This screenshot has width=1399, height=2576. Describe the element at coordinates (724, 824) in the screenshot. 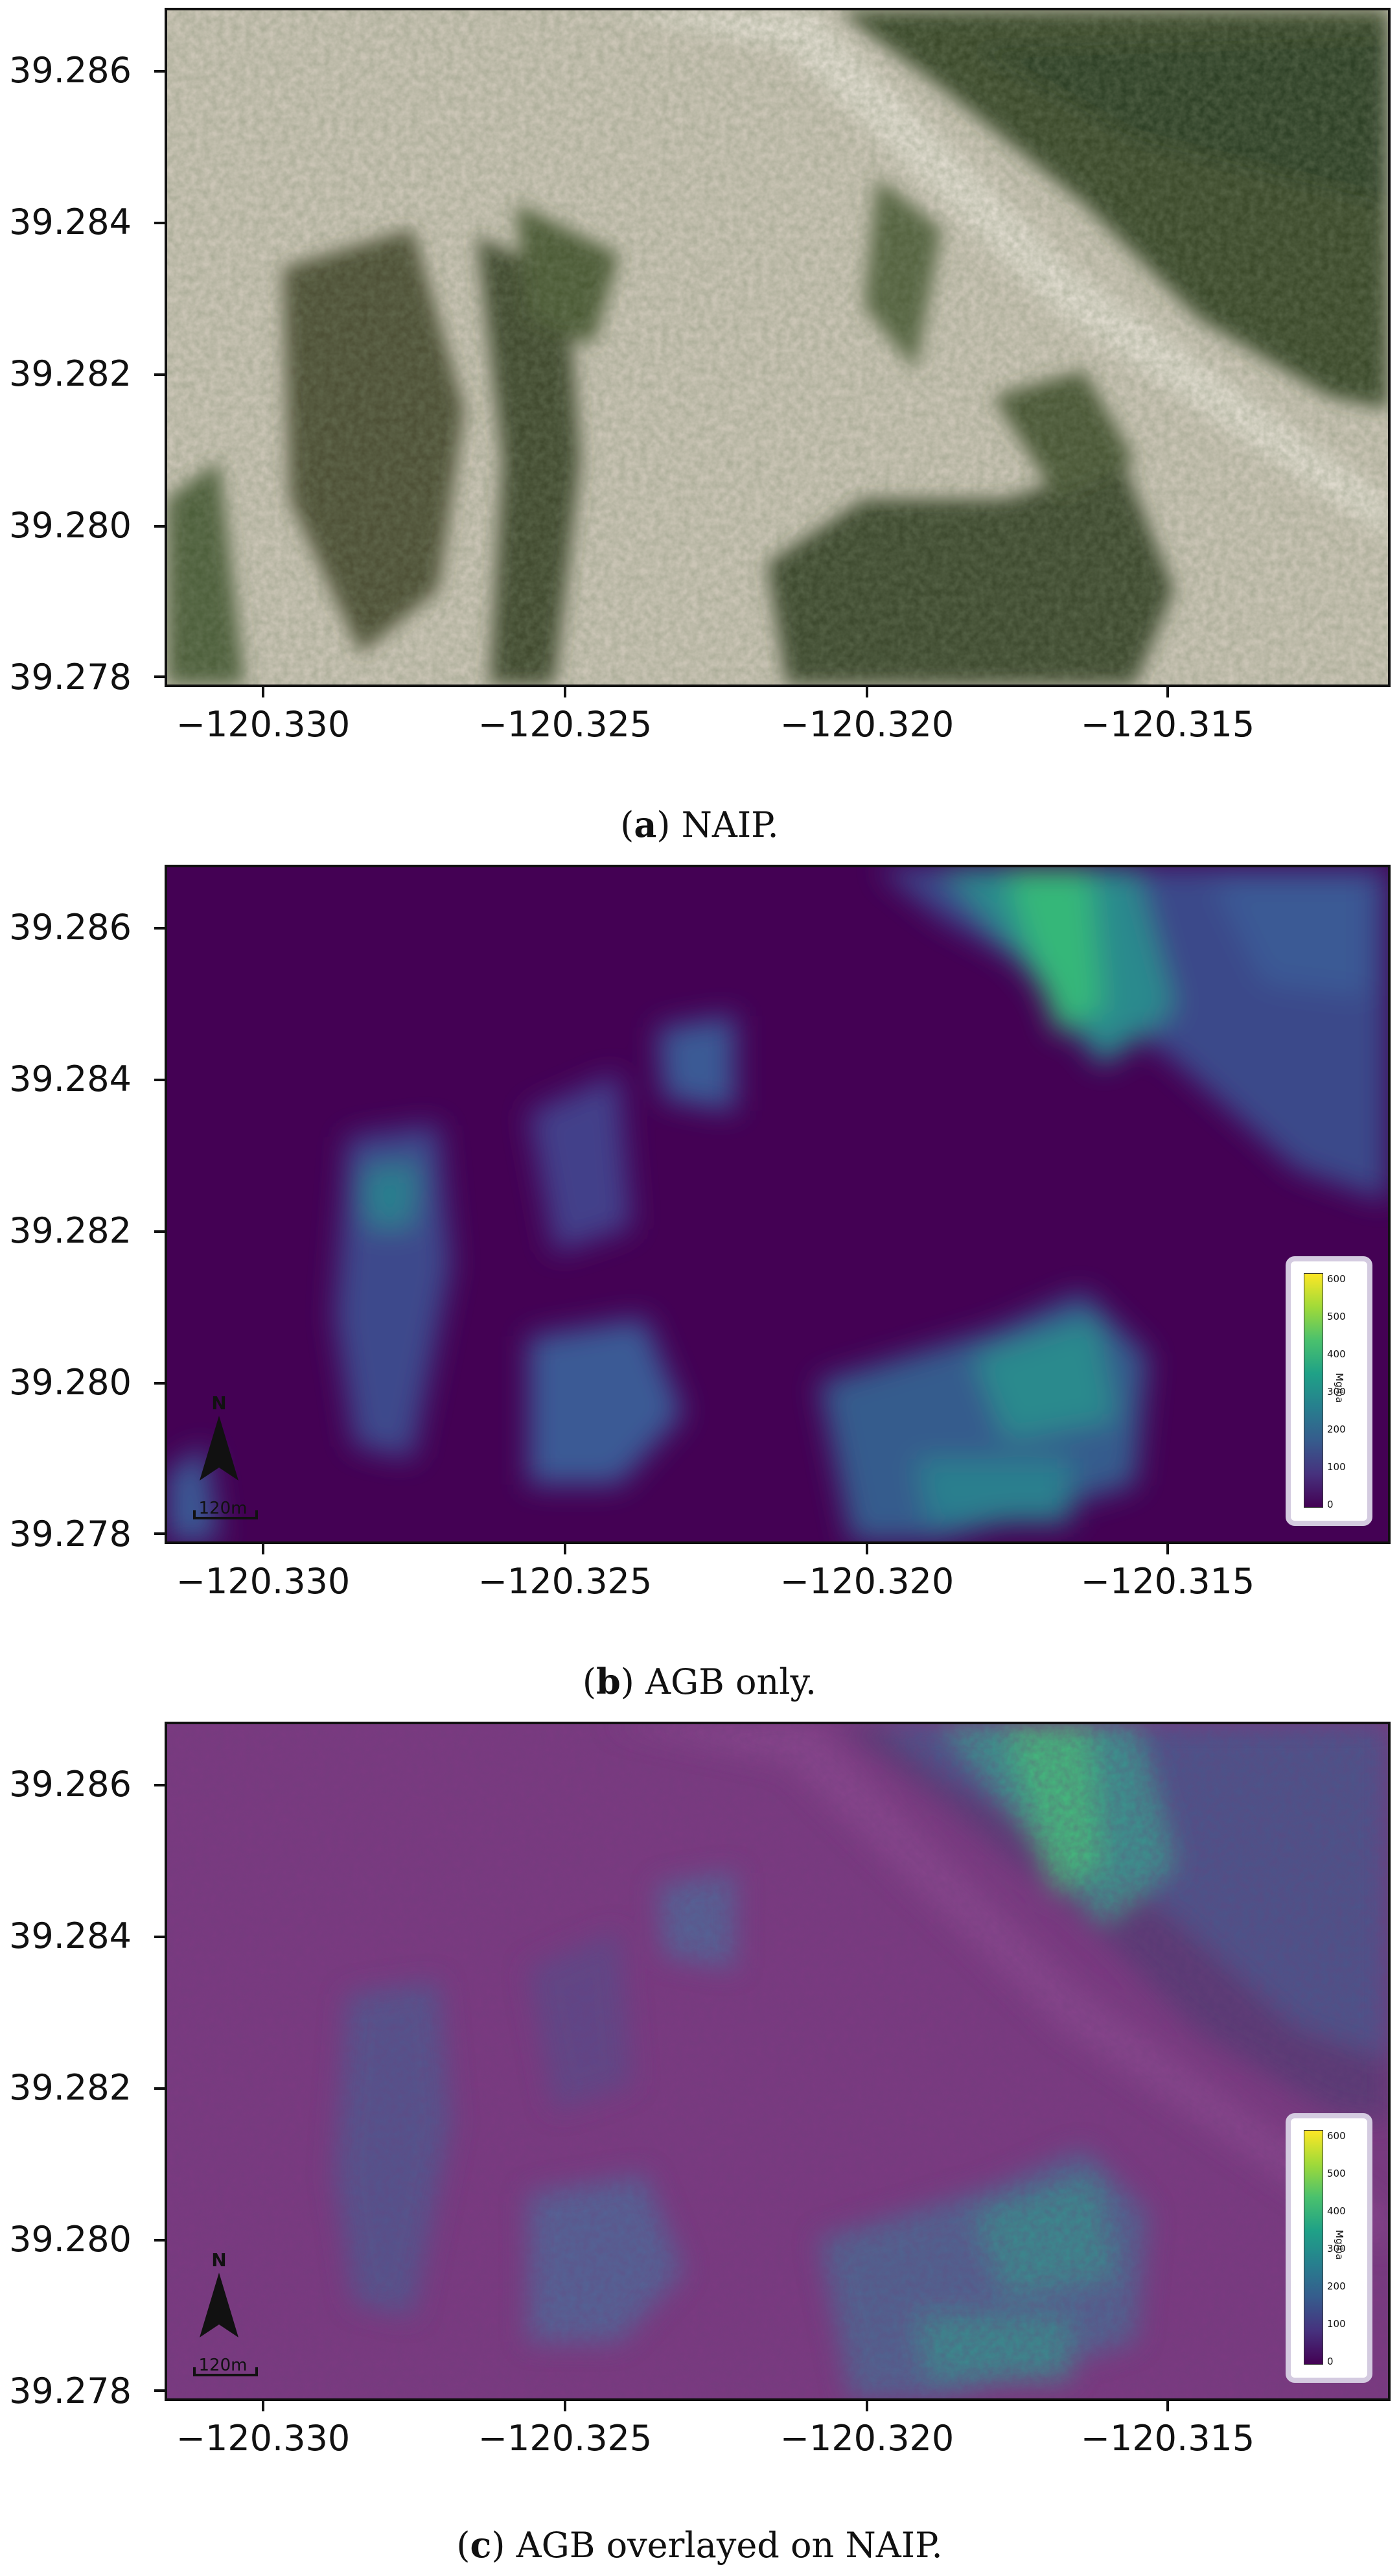

I see `caption-text: NAIP.` at that location.